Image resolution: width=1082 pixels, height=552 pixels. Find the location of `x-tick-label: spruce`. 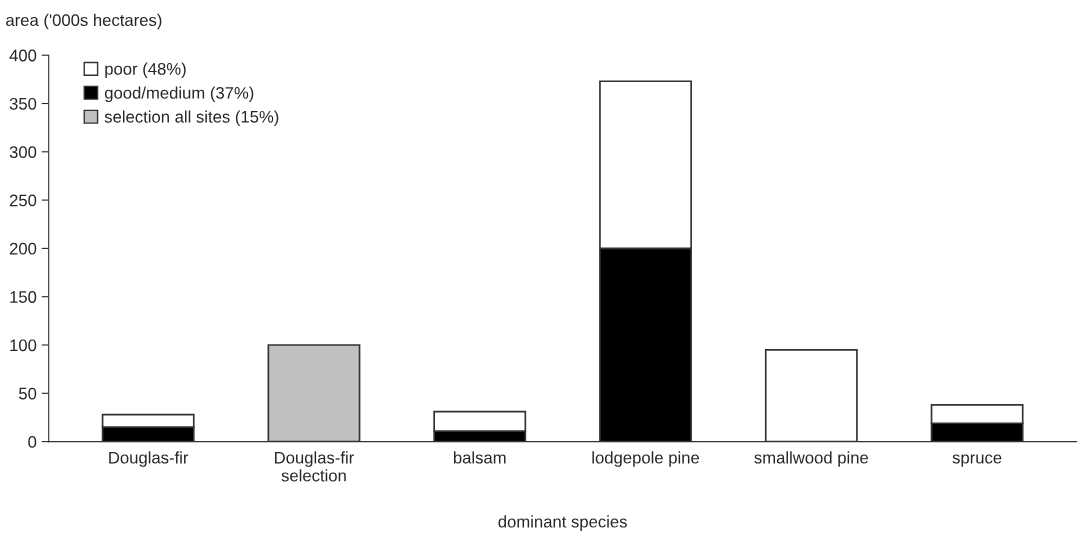

x-tick-label: spruce is located at coordinates (977, 460).